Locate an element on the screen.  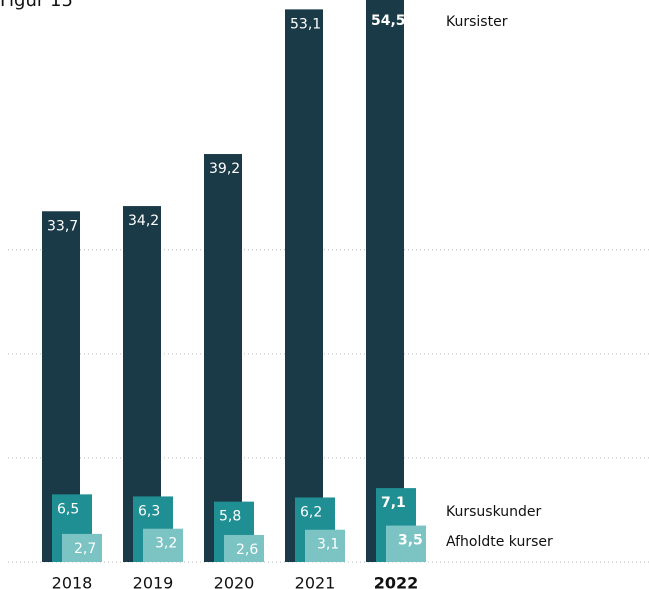
x-tick-label: 2022 is located at coordinates (396, 581).